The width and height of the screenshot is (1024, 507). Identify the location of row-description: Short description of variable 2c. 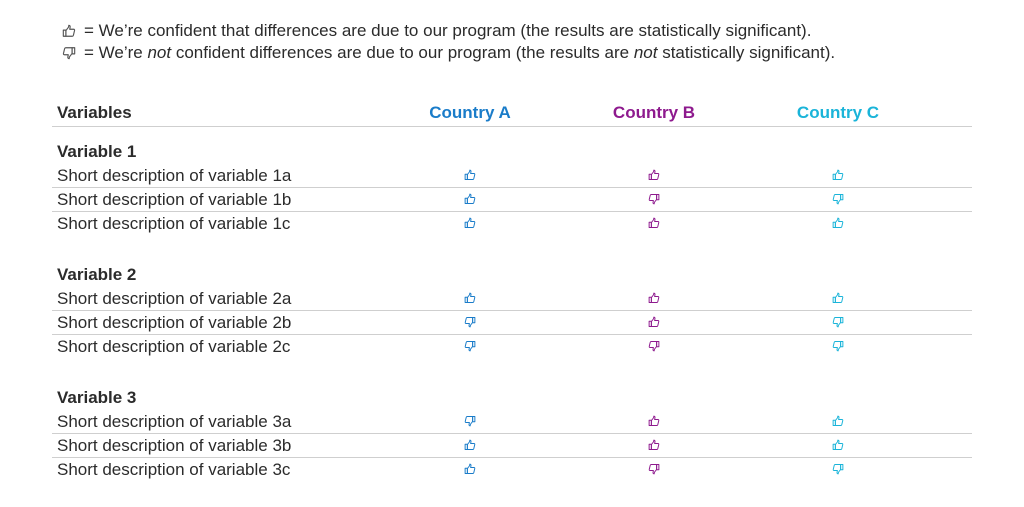
(174, 346).